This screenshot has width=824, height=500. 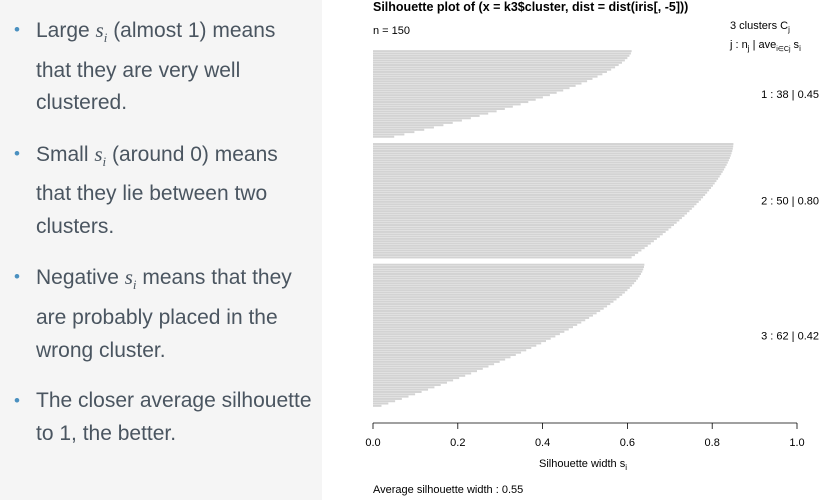 What do you see at coordinates (585, 435) in the screenshot?
I see `x-axis: 0.0 0.2 0.4 0.6 0.8 1.0` at bounding box center [585, 435].